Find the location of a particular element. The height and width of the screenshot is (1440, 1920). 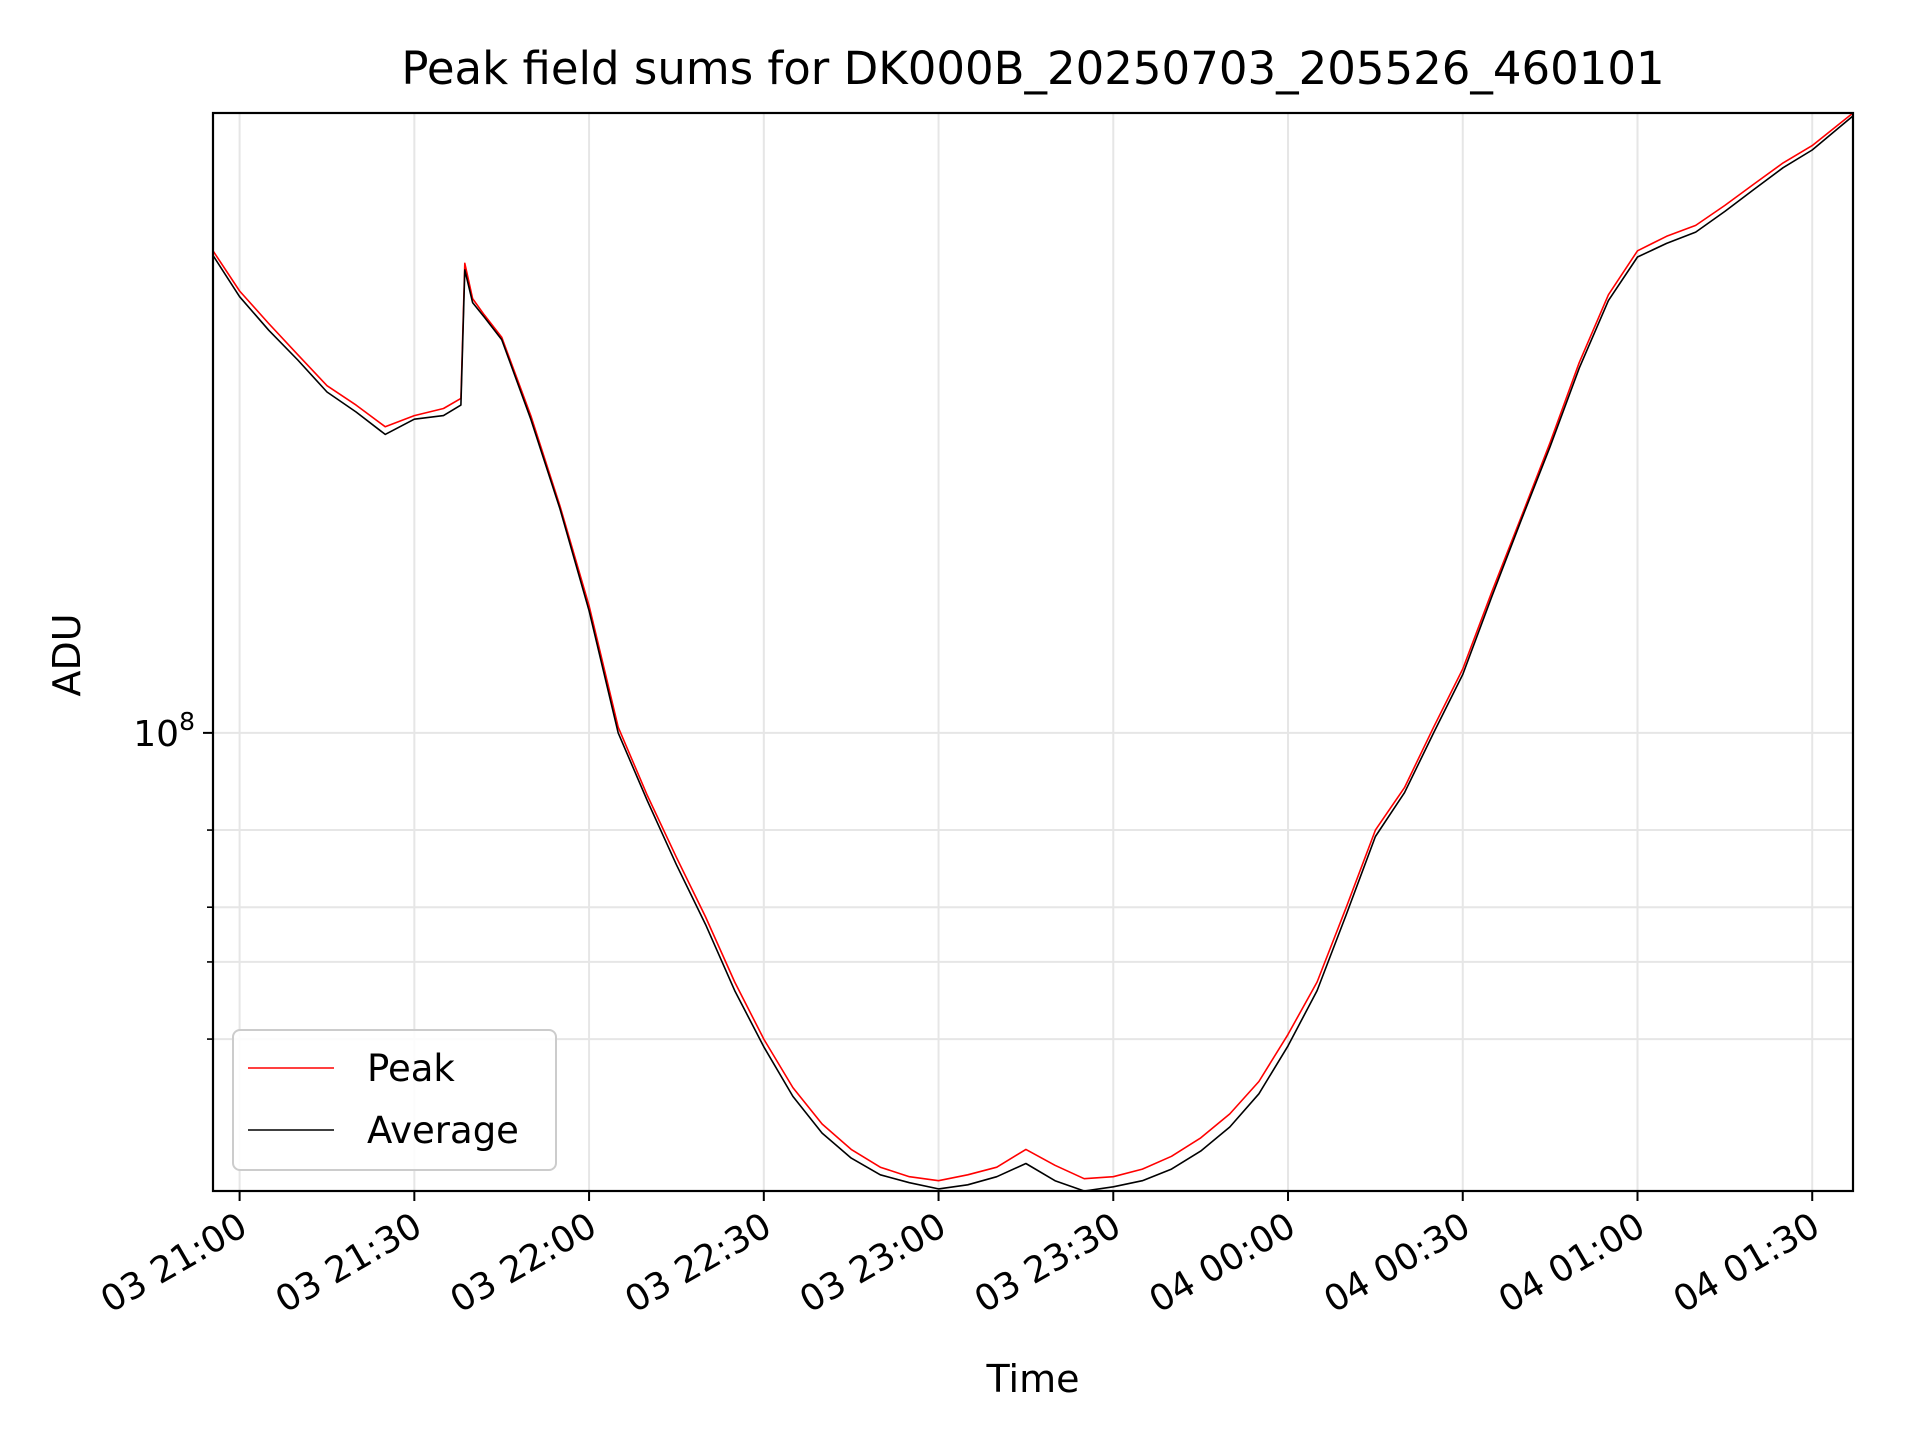

legend: Peak Average is located at coordinates (394, 1100).